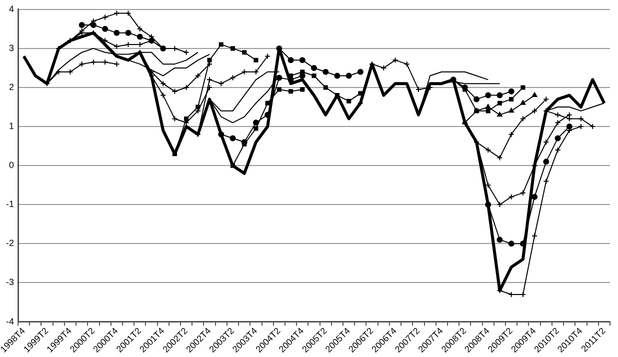 This screenshot has width=618, height=357. What do you see at coordinates (11, 126) in the screenshot?
I see `y-tick-label: 1` at bounding box center [11, 126].